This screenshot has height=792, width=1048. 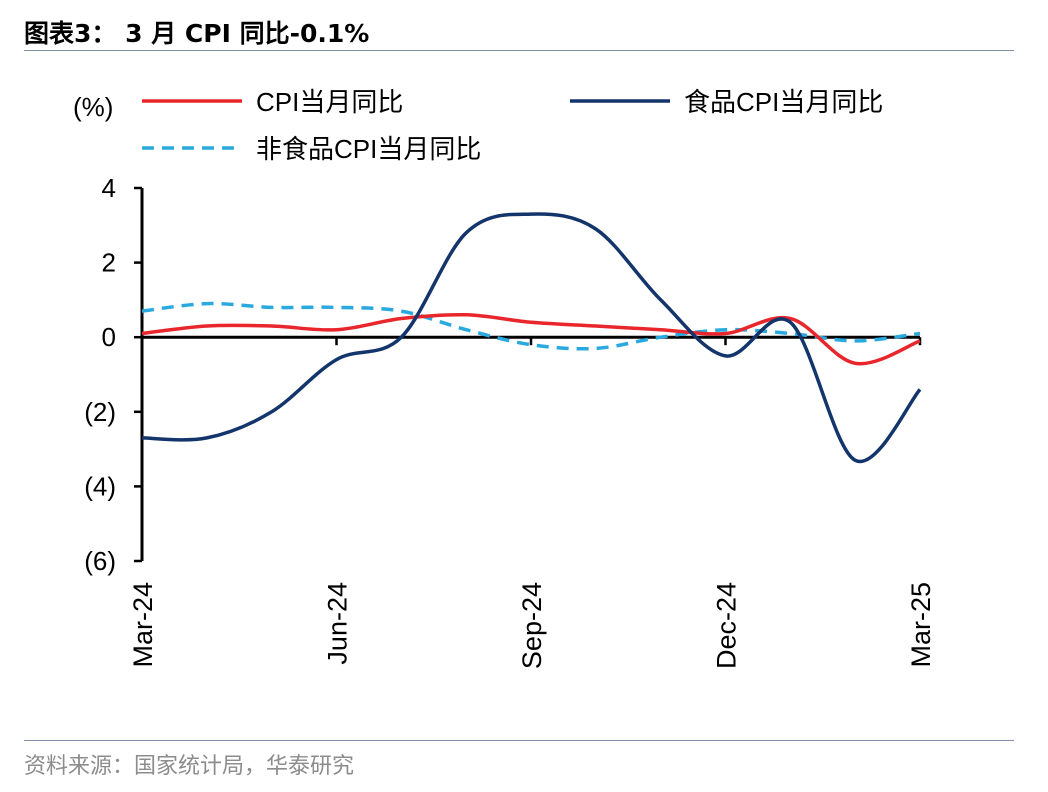 I want to click on legend-label-cpi: CPI当月同比, so click(x=329, y=102).